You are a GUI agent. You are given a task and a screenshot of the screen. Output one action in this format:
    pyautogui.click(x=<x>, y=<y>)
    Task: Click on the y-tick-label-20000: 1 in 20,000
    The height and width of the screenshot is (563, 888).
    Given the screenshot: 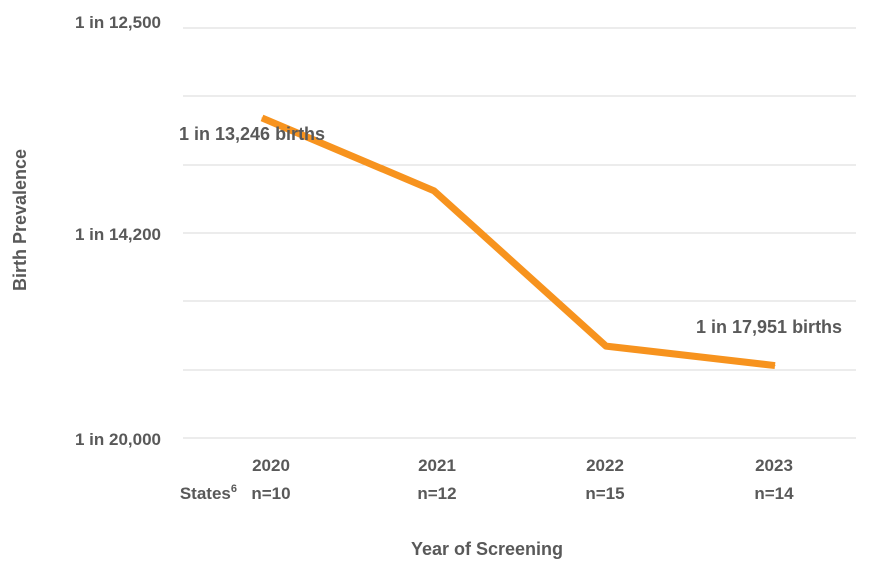 What is the action you would take?
    pyautogui.click(x=118, y=439)
    